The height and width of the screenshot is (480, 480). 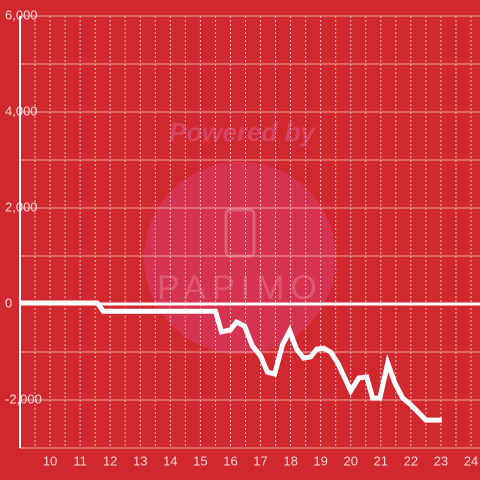 What do you see at coordinates (471, 460) in the screenshot?
I see `x-tick-label: 24` at bounding box center [471, 460].